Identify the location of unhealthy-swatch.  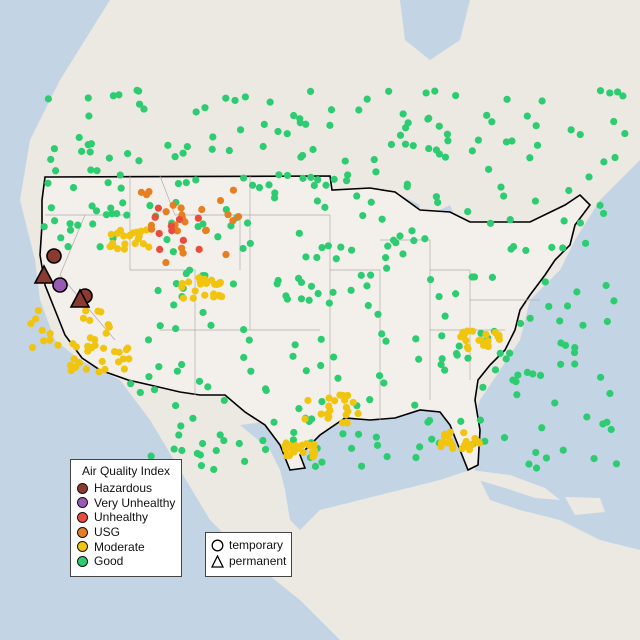
(82, 517).